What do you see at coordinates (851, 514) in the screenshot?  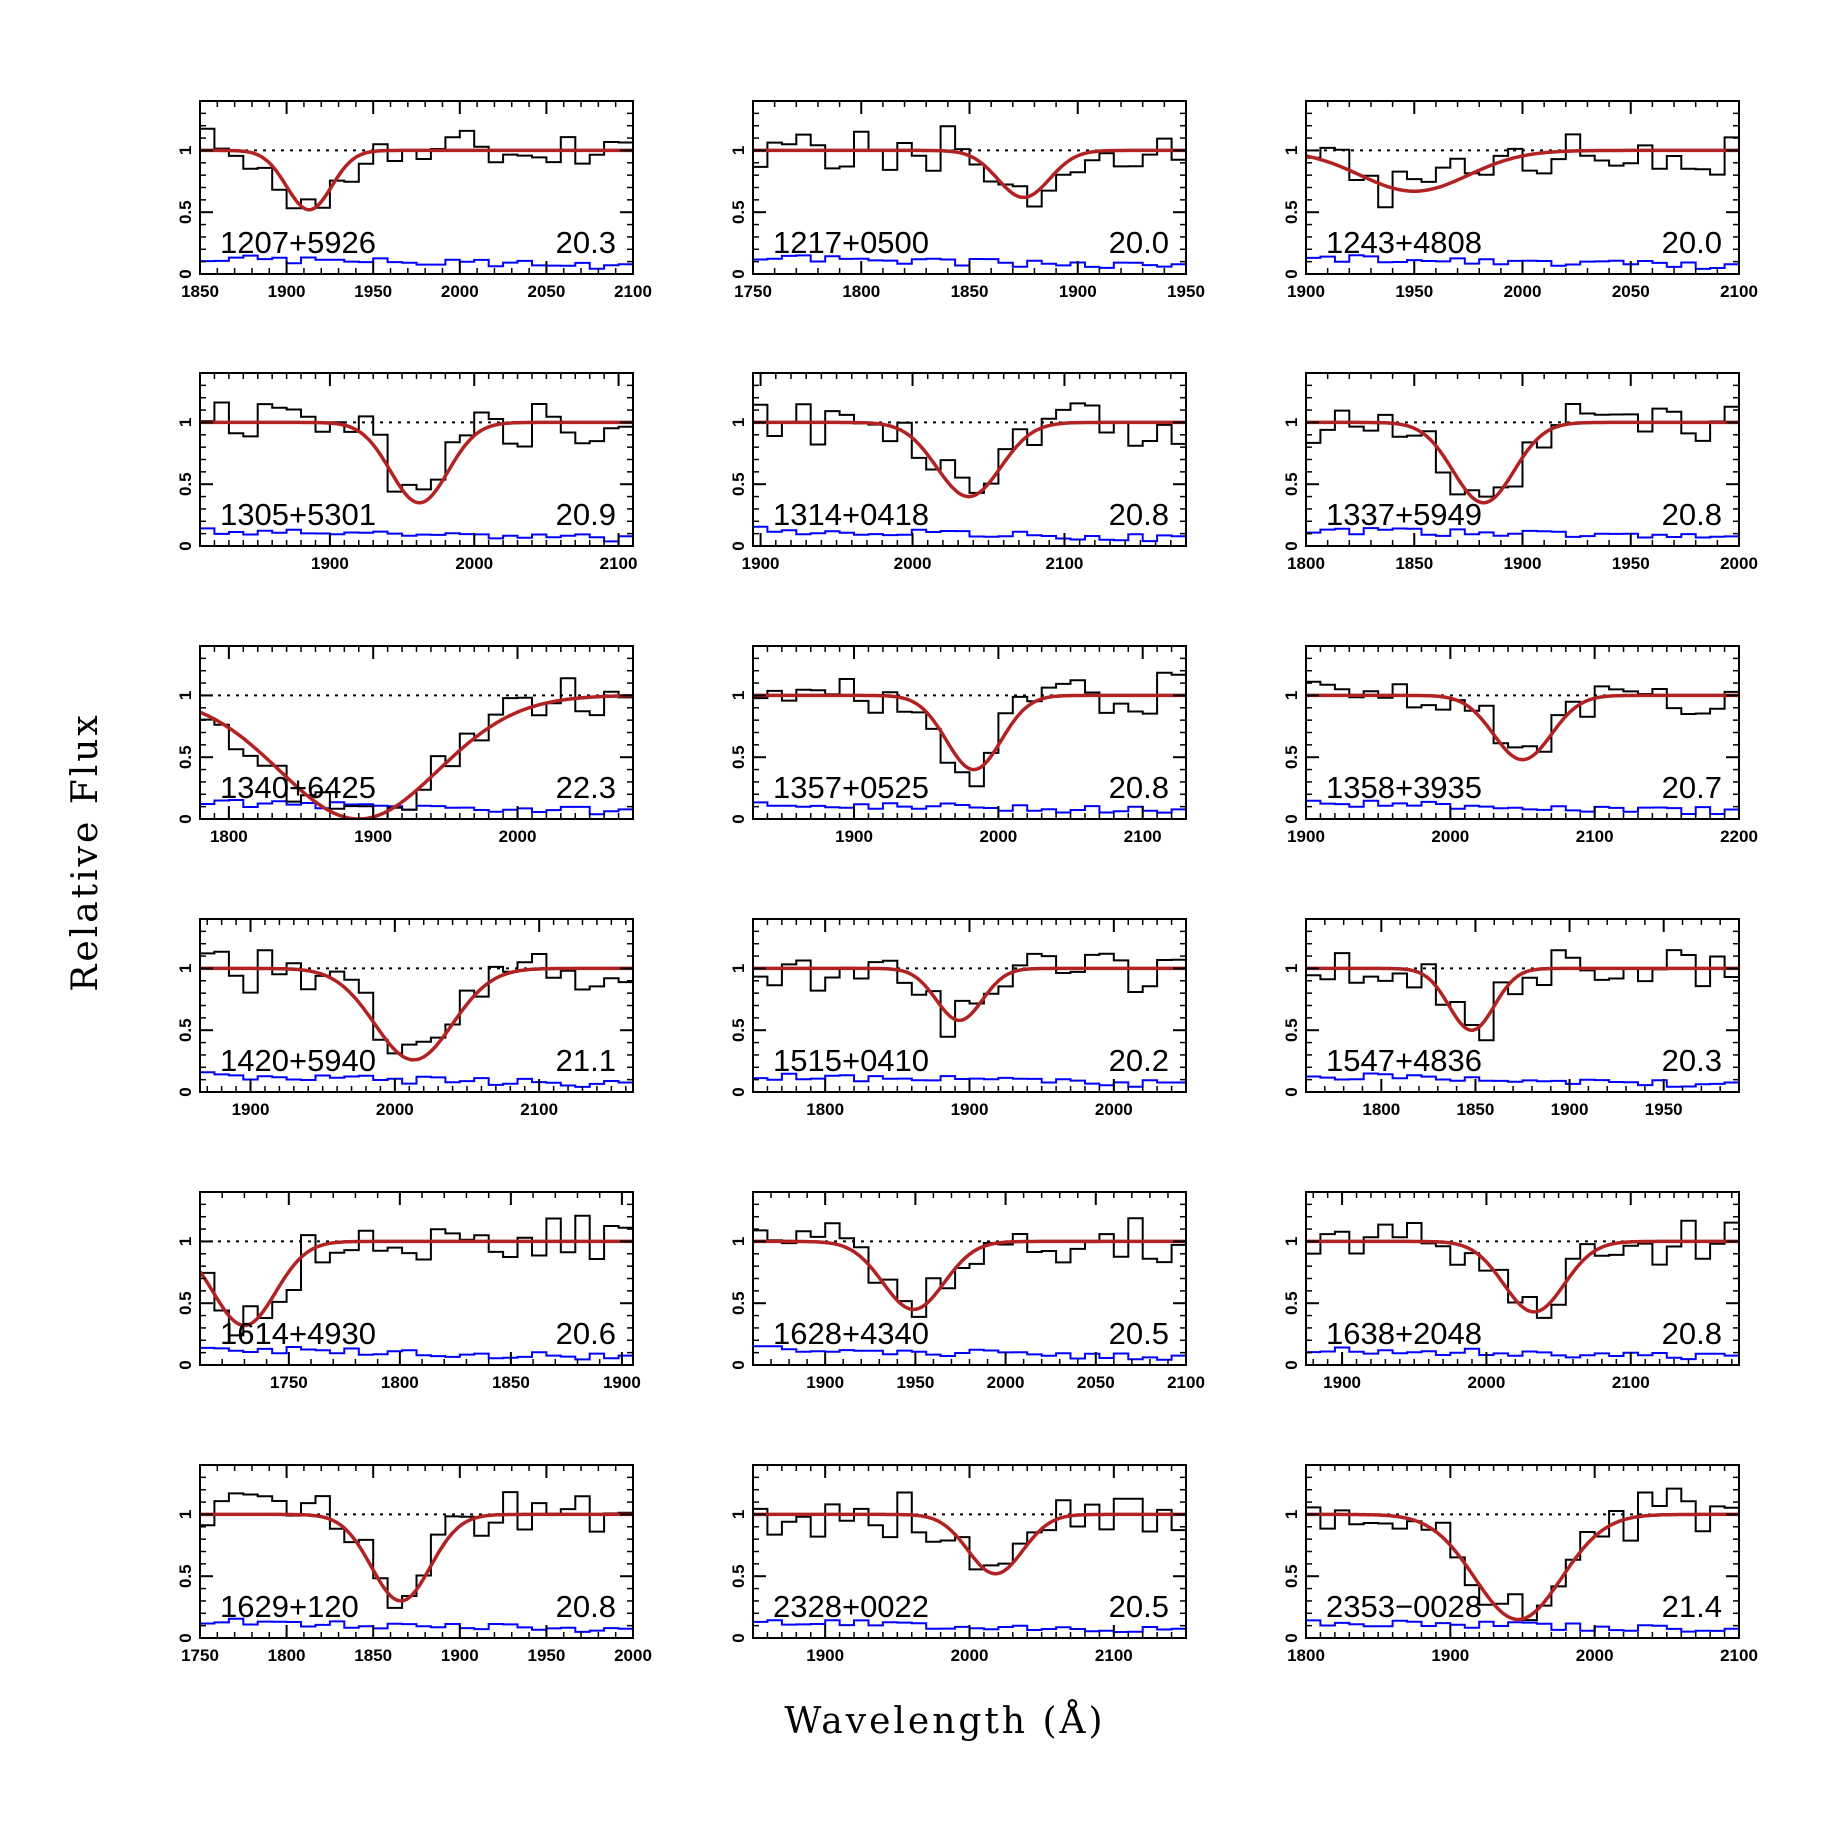 I see `object-name: 1314+0418` at bounding box center [851, 514].